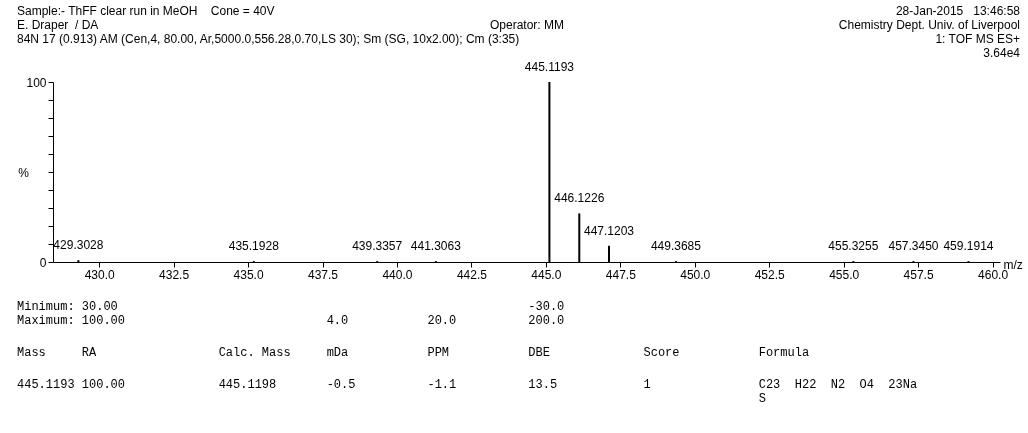  Describe the element at coordinates (472, 274) in the screenshot. I see `x-tick-label: 442.5` at that location.